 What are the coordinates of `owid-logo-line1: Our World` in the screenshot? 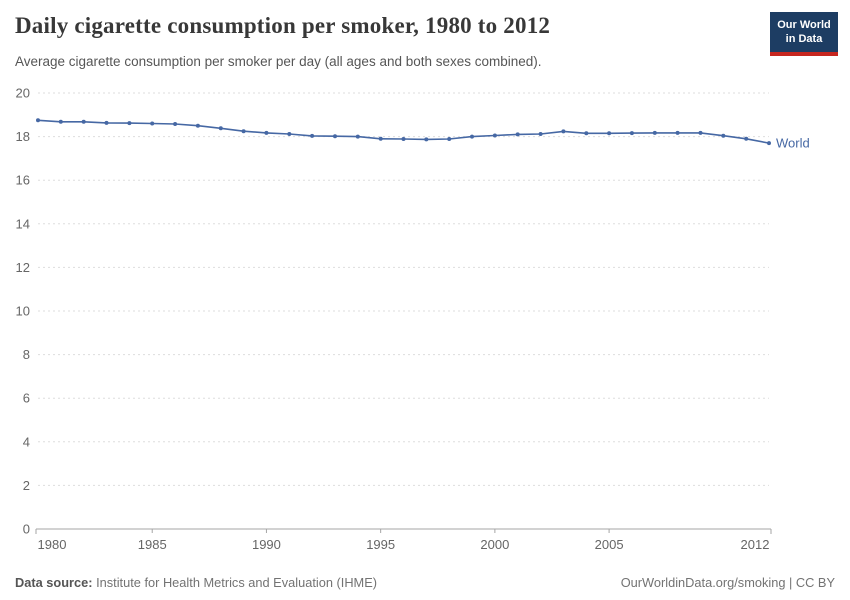 It's located at (804, 25).